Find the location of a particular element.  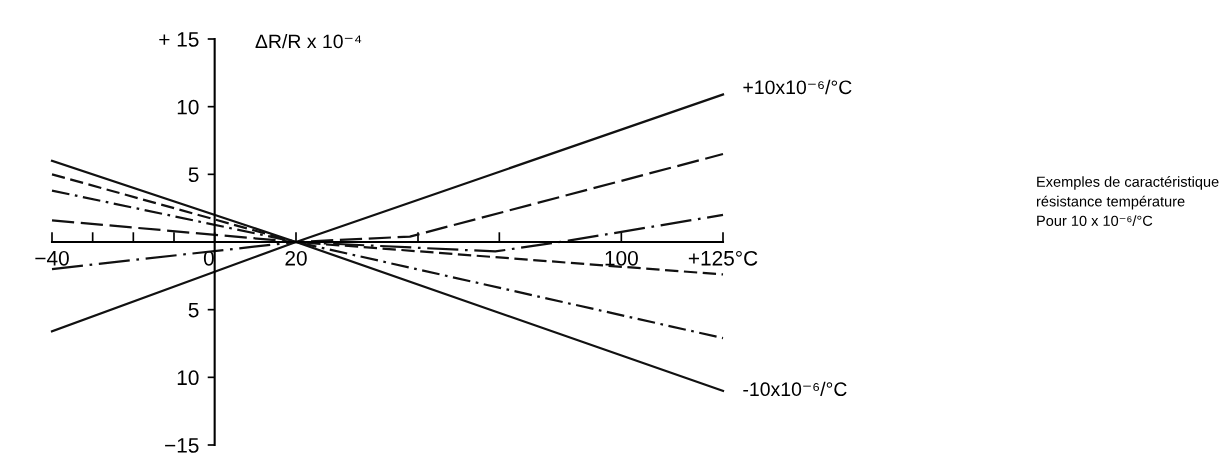

x-tick-label: +125°C is located at coordinates (723, 258).